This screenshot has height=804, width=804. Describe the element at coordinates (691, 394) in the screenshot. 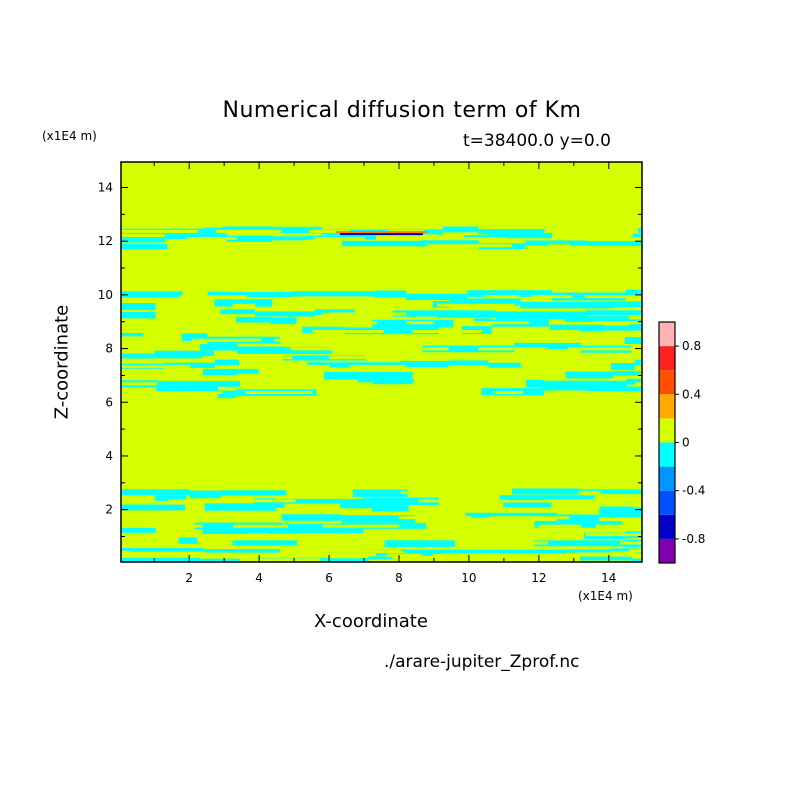

I see `colorbar-tick-label: 0.4` at that location.